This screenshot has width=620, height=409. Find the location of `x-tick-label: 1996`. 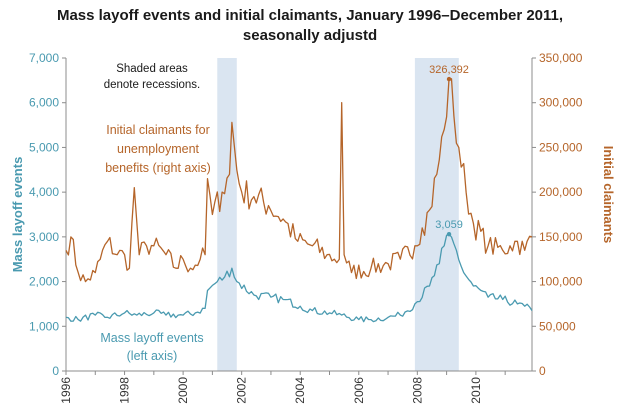

x-tick-label: 1996 is located at coordinates (66, 390).